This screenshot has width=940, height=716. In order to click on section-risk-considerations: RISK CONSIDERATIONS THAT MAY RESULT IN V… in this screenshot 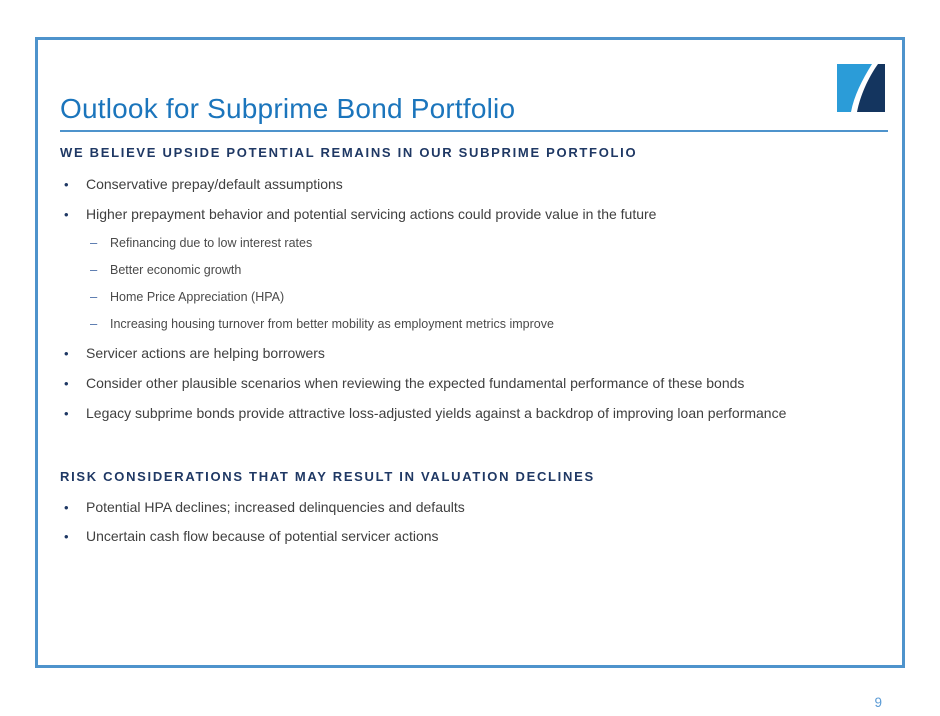, I will do `click(474, 507)`.